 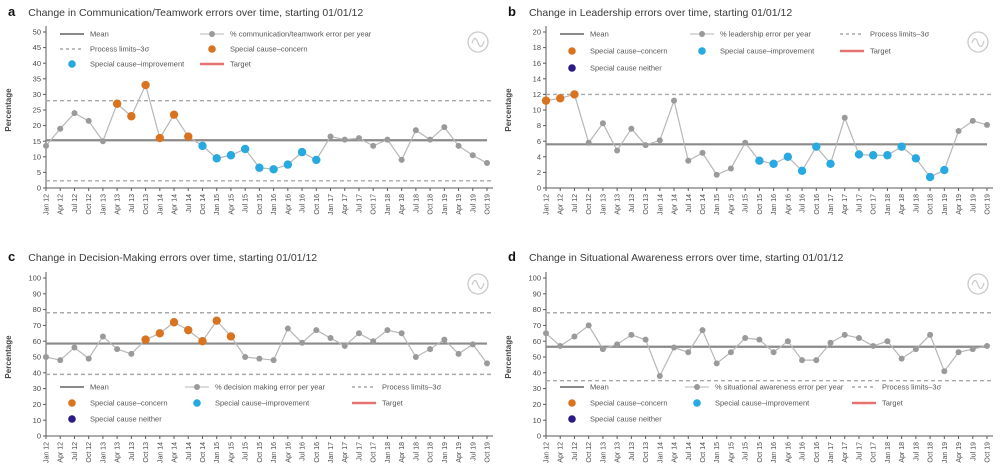 I want to click on x-tick-label: Oct 17, so click(x=374, y=452).